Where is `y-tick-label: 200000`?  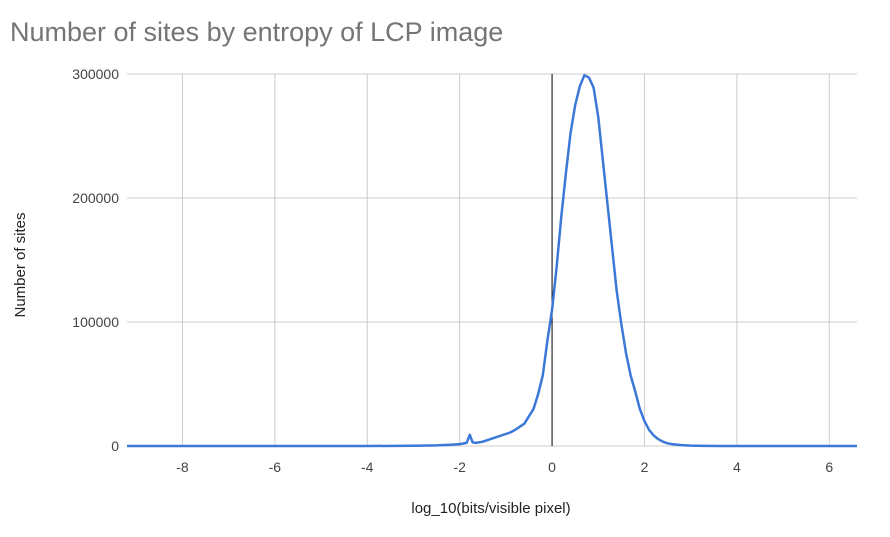 y-tick-label: 200000 is located at coordinates (95, 198).